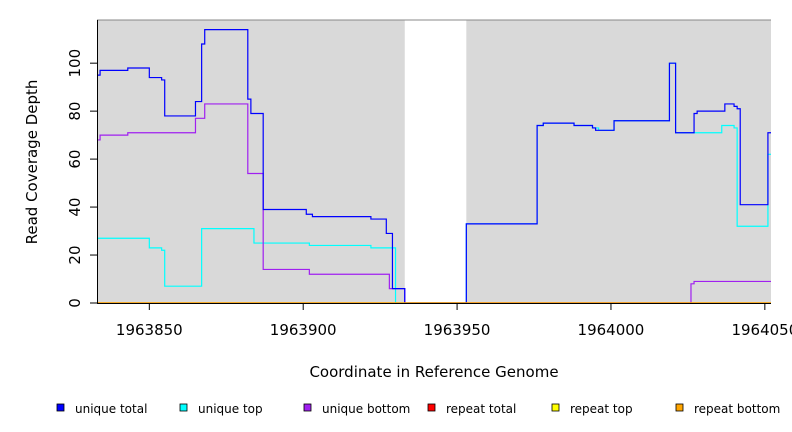 Image resolution: width=792 pixels, height=432 pixels. I want to click on legend-swatch-repeat-top, so click(555, 407).